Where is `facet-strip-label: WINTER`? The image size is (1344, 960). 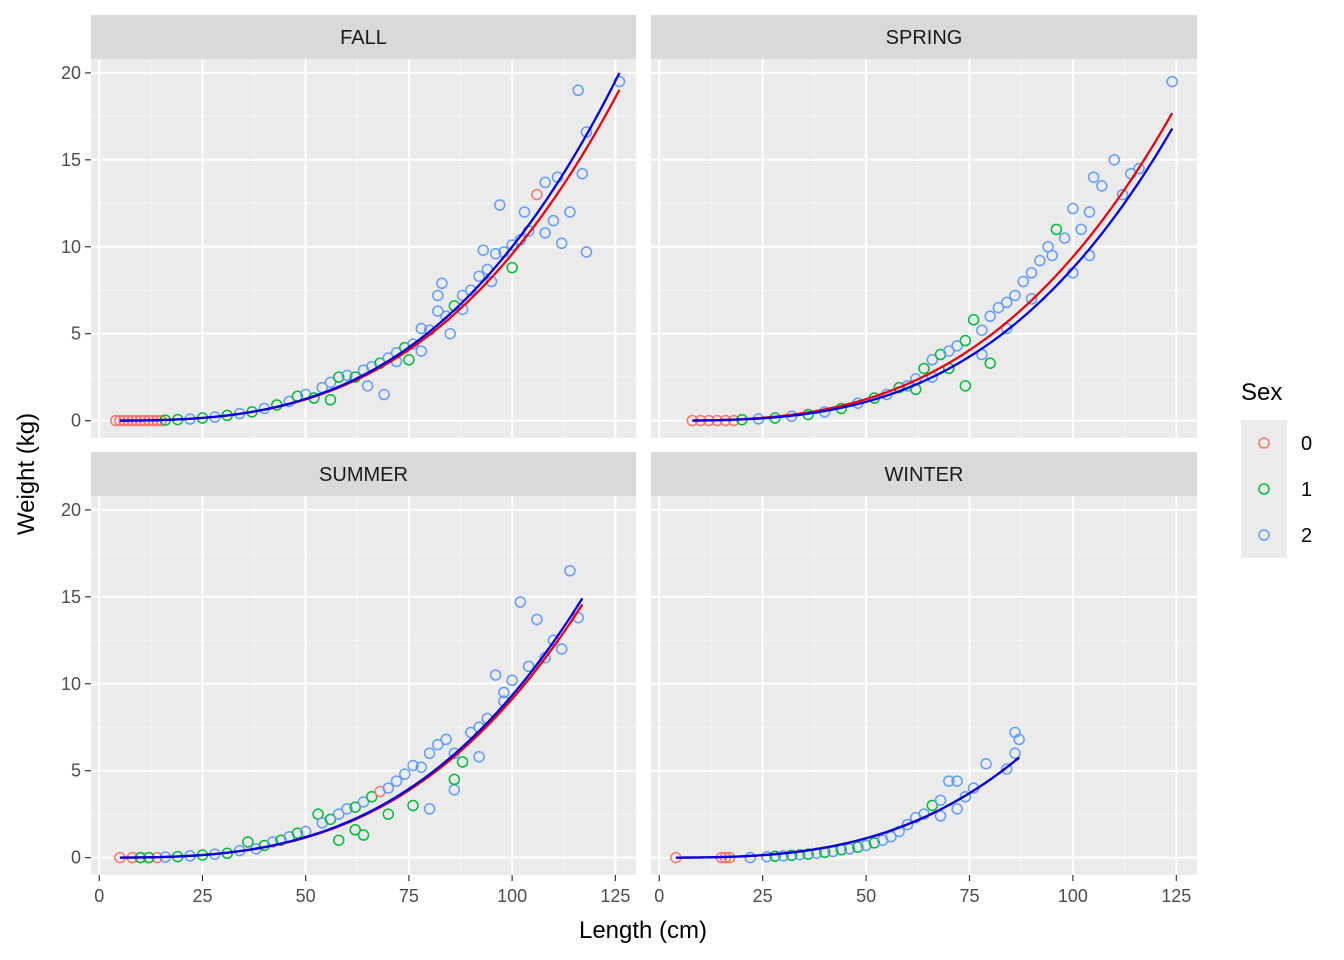 facet-strip-label: WINTER is located at coordinates (924, 475).